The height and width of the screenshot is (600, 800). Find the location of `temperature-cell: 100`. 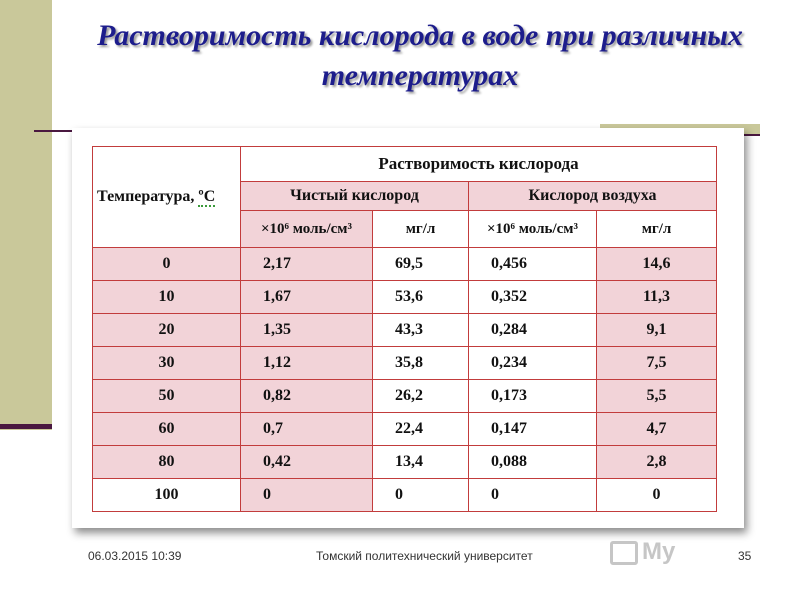

temperature-cell: 100 is located at coordinates (166, 495).